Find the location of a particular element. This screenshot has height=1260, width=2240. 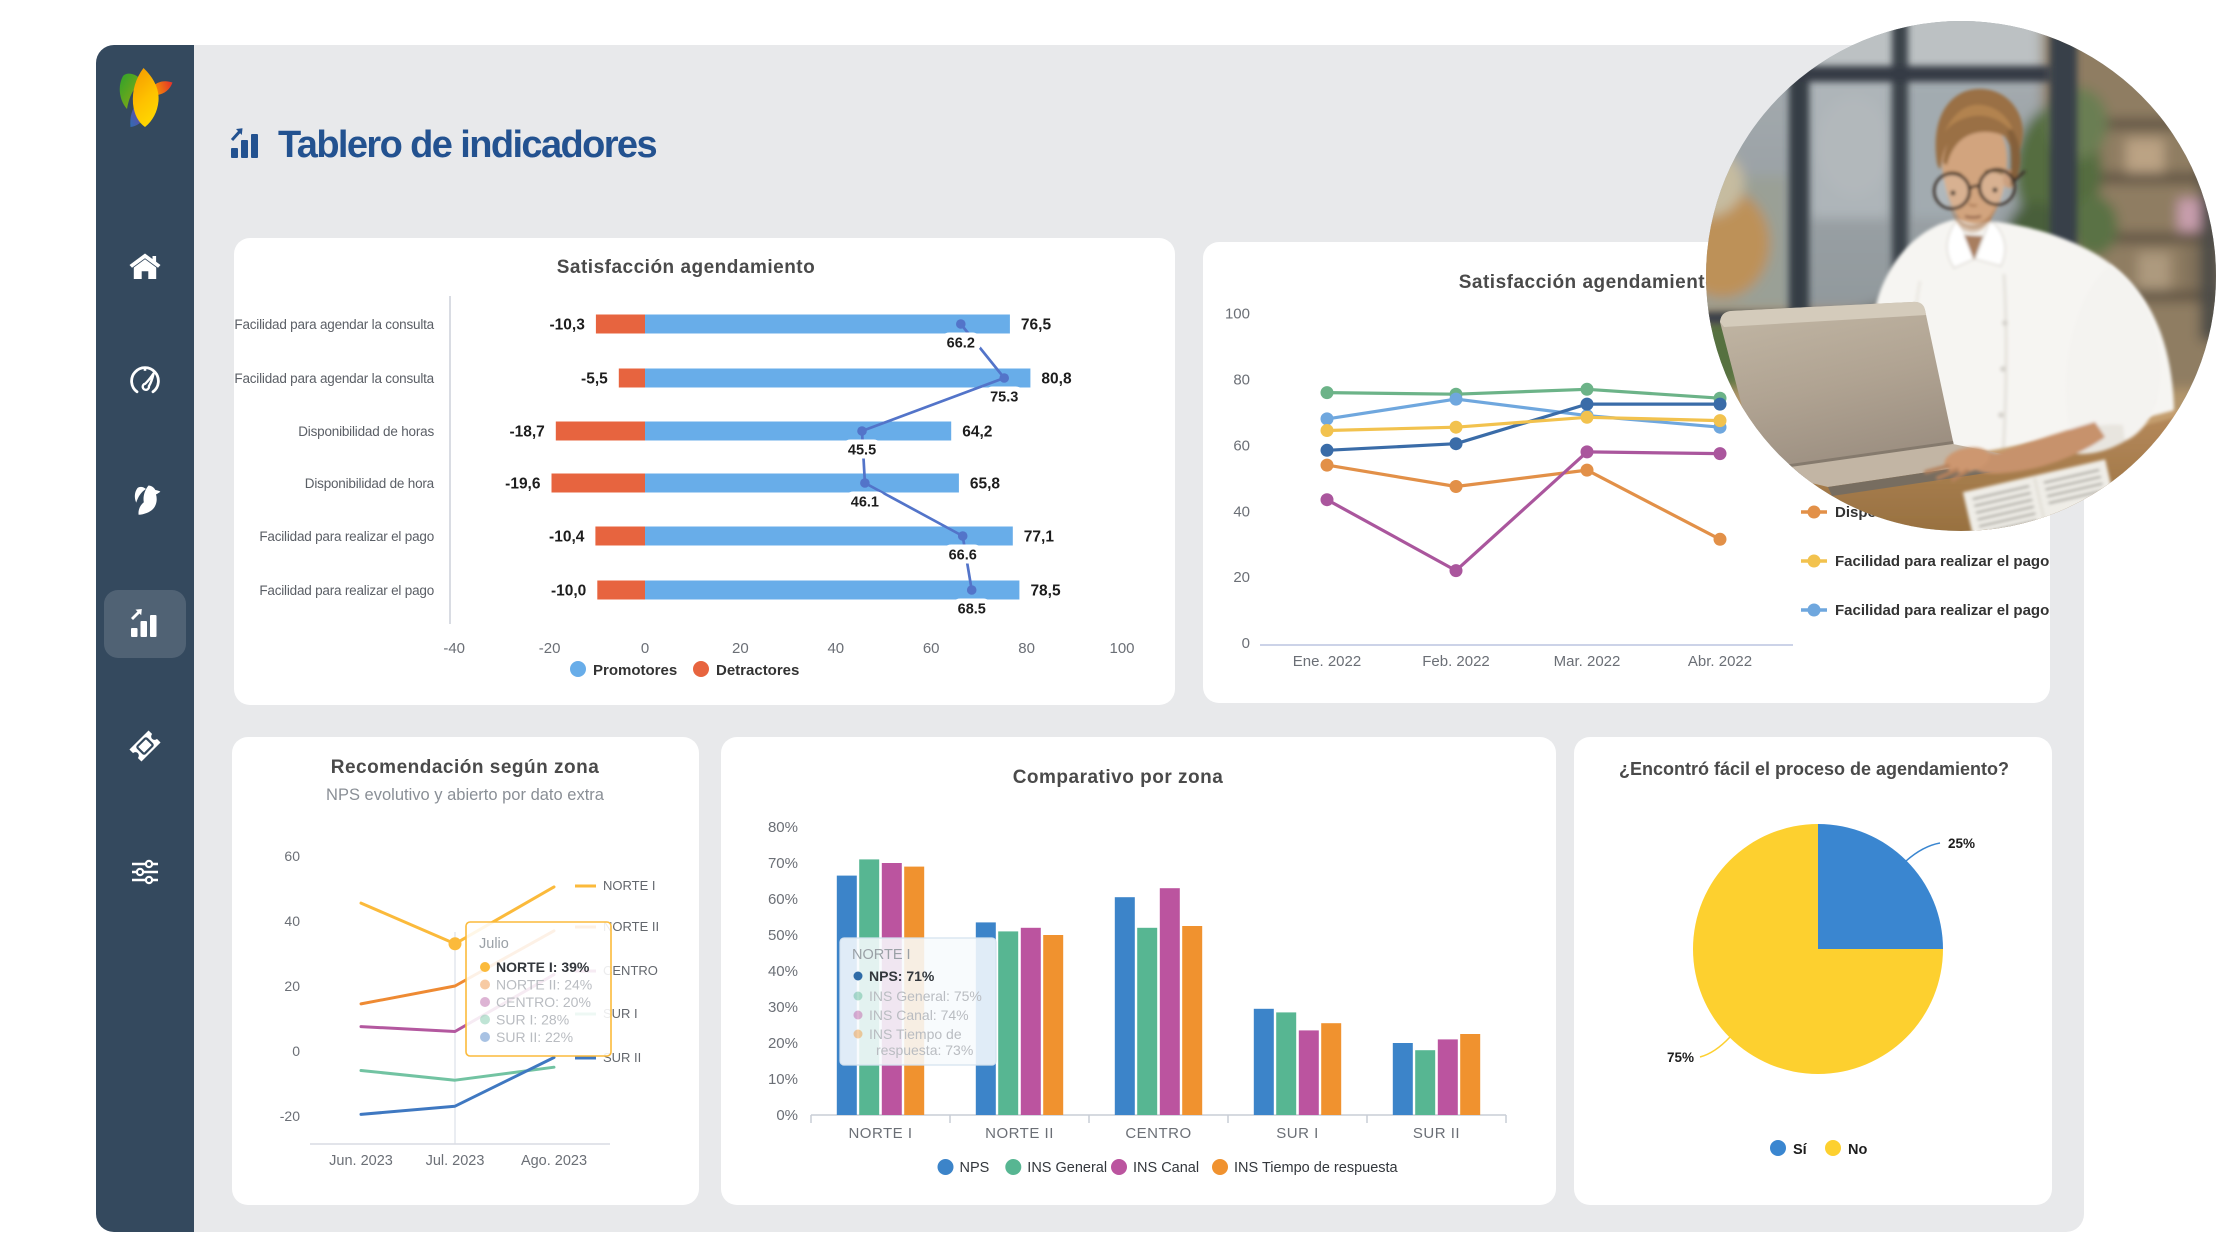

svg-text: respuesta: 73% is located at coordinates (924, 1050).